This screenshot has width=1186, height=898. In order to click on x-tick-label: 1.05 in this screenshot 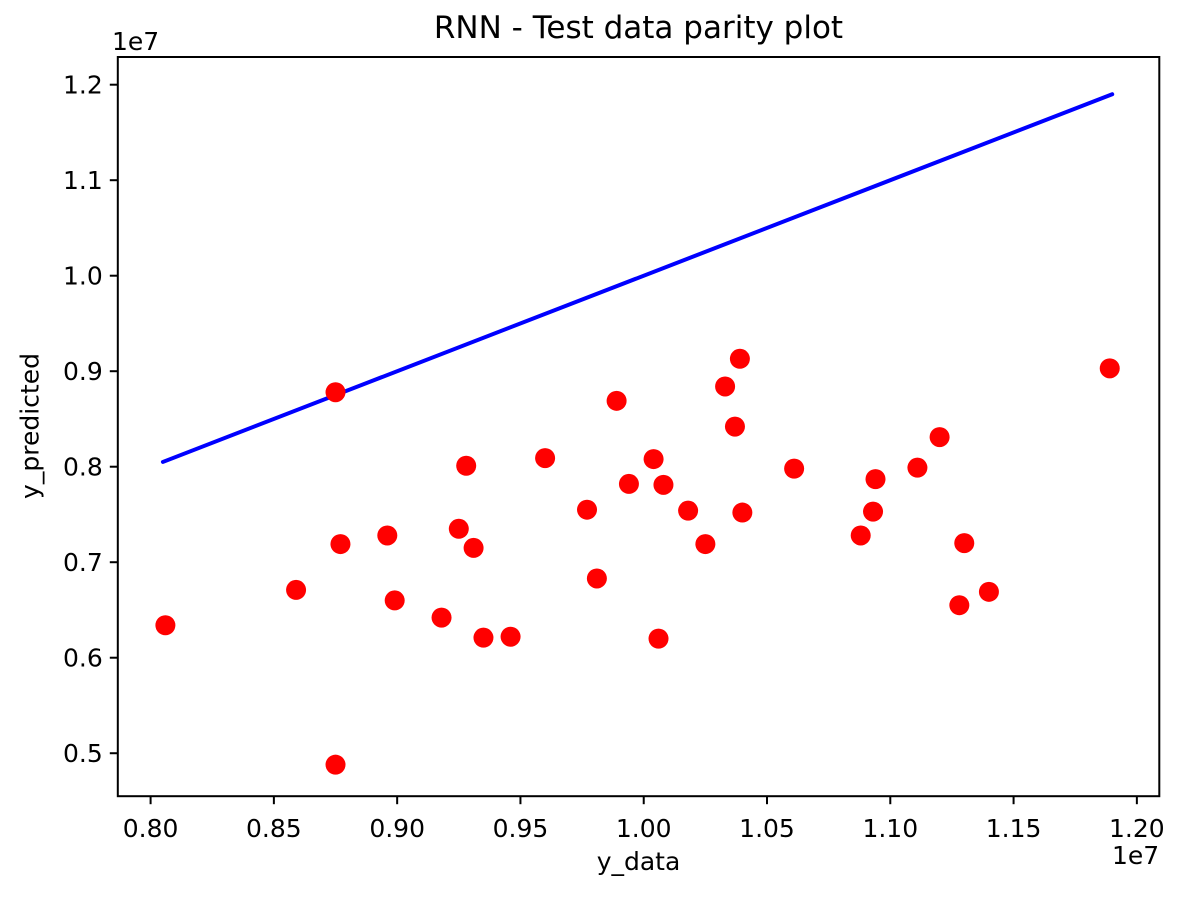, I will do `click(767, 828)`.